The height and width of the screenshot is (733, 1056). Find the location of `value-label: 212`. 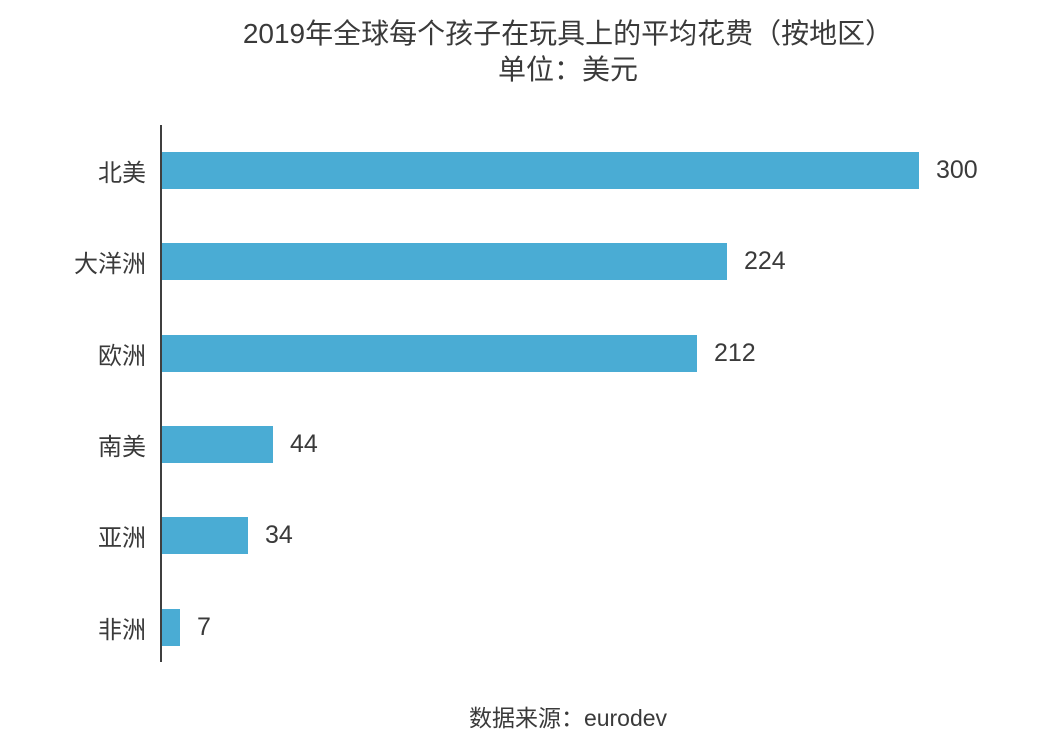

value-label: 212 is located at coordinates (735, 352).